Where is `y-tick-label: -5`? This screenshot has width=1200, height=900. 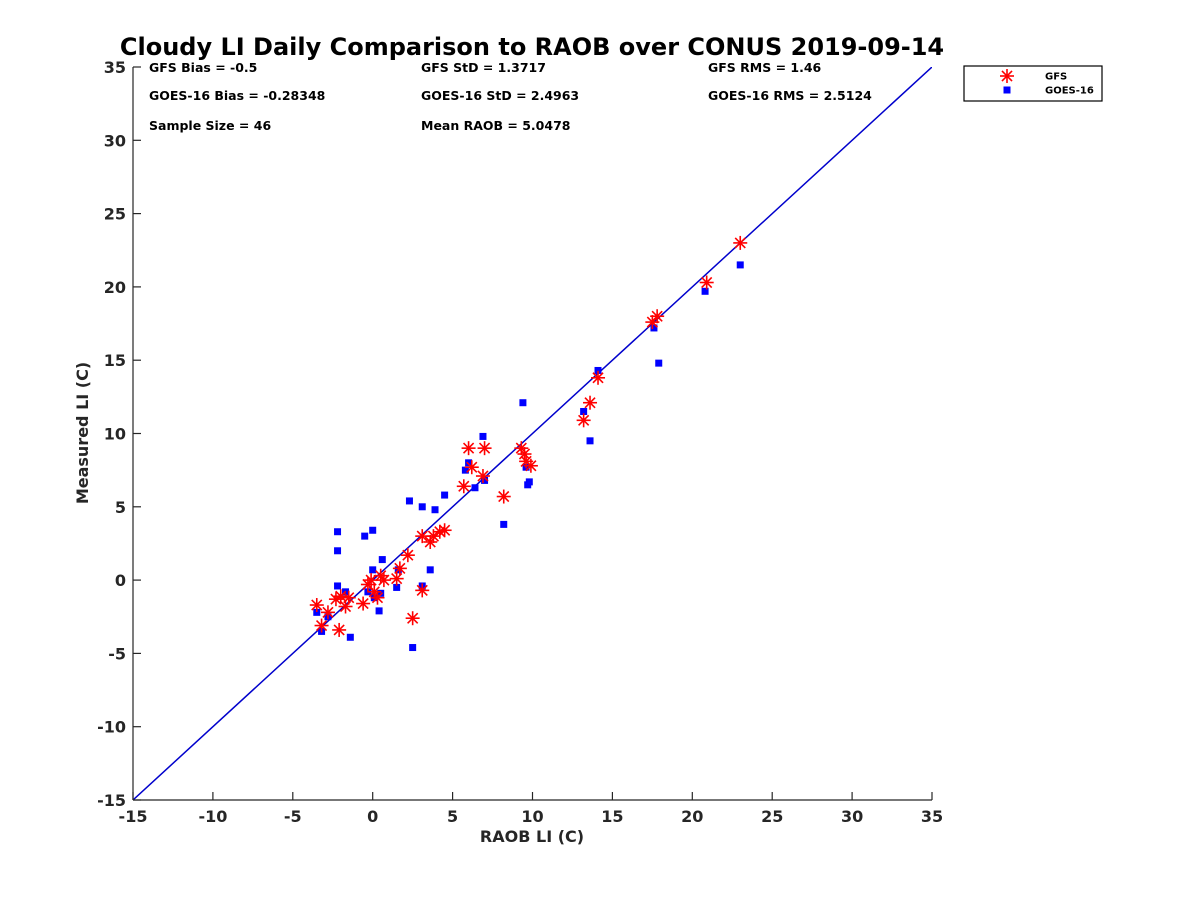
y-tick-label: -5 is located at coordinates (117, 653).